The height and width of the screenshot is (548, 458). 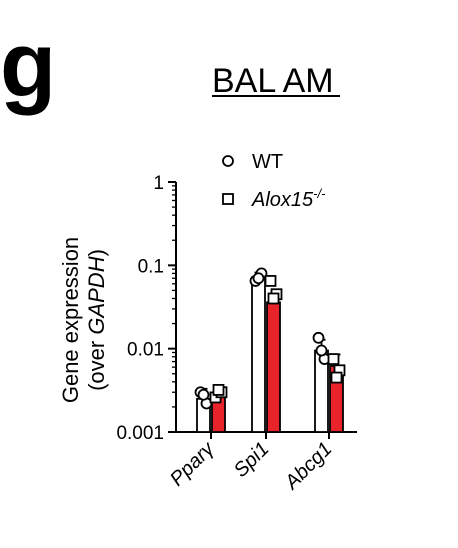 I want to click on x-tick-label: Abcg1, so click(x=308, y=466).